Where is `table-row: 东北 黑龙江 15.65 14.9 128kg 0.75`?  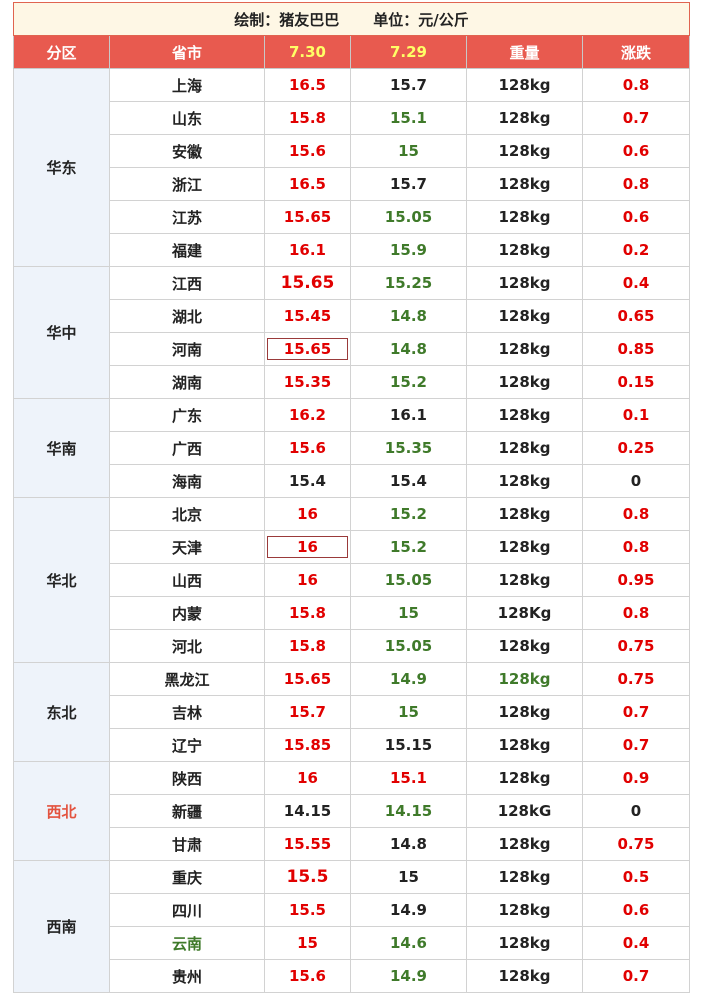
table-row: 东北 黑龙江 15.65 14.9 128kg 0.75 is located at coordinates (351, 712).